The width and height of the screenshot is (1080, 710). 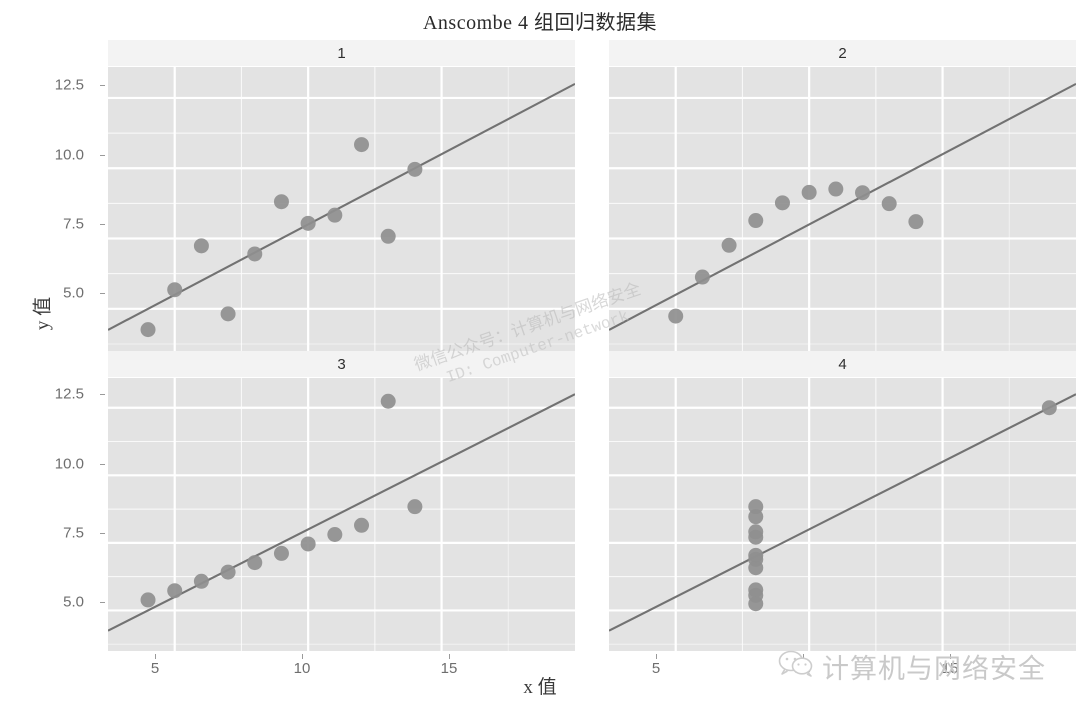 I want to click on facet-strip-label-3: 3, so click(x=341, y=364).